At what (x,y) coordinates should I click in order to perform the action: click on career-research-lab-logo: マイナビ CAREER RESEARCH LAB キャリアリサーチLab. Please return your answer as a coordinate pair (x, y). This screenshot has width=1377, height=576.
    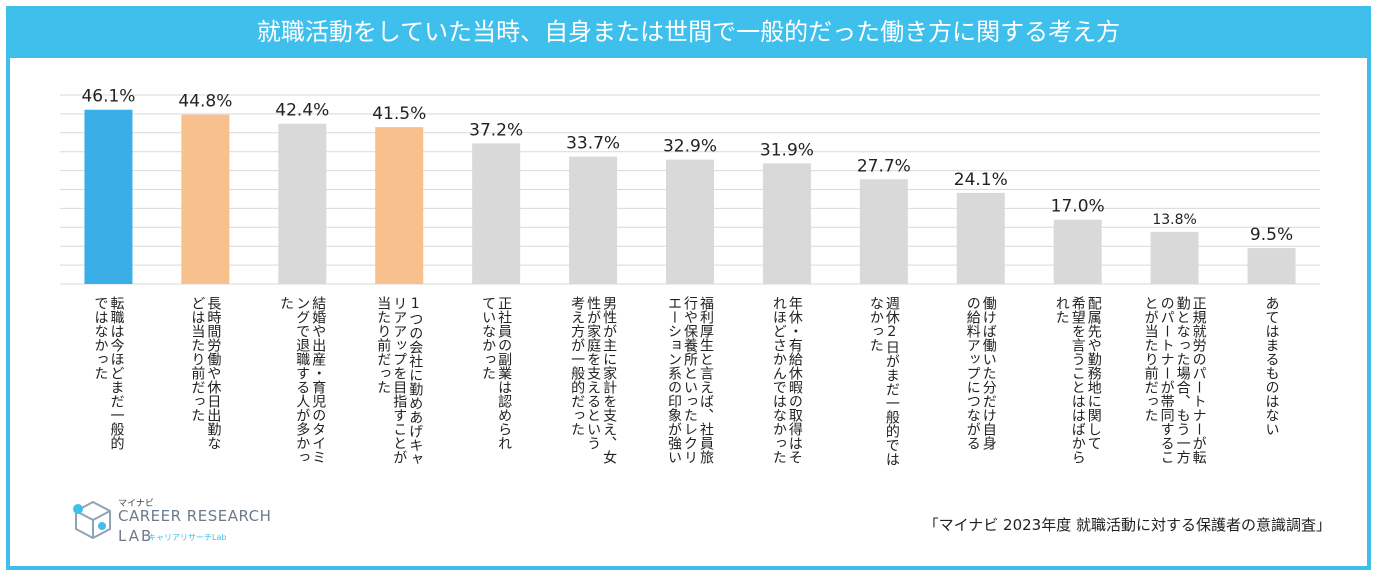
    Looking at the image, I should click on (170, 524).